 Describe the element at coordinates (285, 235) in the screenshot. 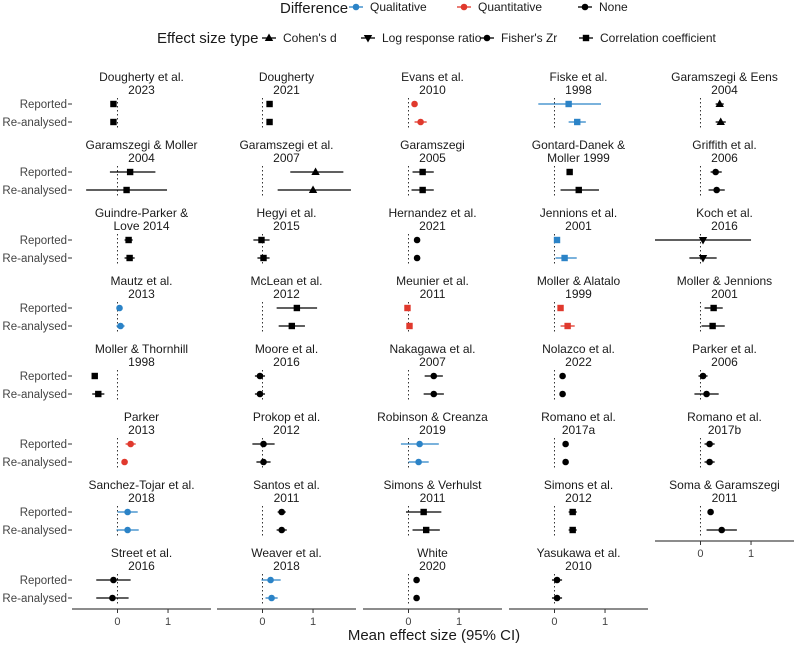

I see `forest-panel: Hegyi et al.2015` at that location.